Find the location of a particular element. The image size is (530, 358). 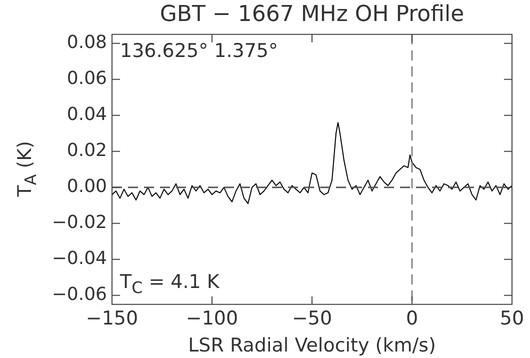

y-tick-label: 0.02 is located at coordinates (86, 151).